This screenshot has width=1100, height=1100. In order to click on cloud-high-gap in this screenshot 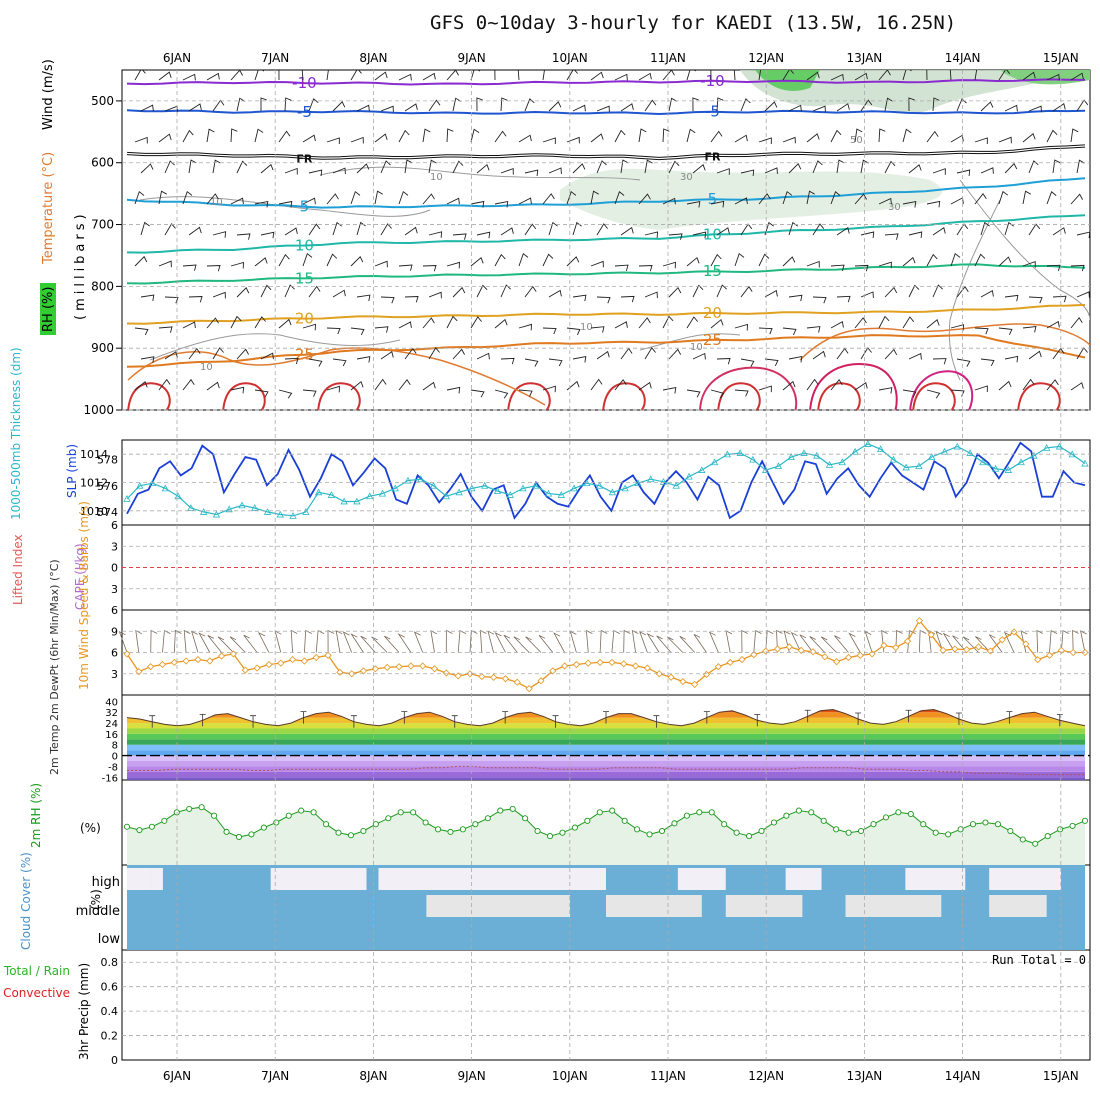, I will do `click(935, 879)`.